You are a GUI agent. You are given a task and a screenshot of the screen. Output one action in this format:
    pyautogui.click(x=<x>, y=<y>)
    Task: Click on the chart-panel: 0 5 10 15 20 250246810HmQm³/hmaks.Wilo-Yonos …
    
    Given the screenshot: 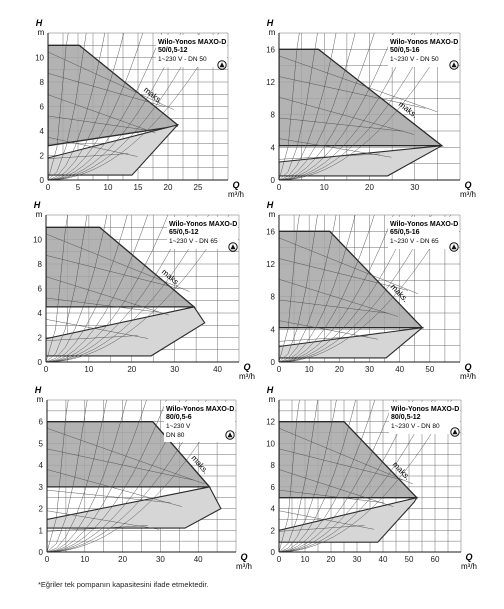 What is the action you would take?
    pyautogui.click(x=139, y=108)
    